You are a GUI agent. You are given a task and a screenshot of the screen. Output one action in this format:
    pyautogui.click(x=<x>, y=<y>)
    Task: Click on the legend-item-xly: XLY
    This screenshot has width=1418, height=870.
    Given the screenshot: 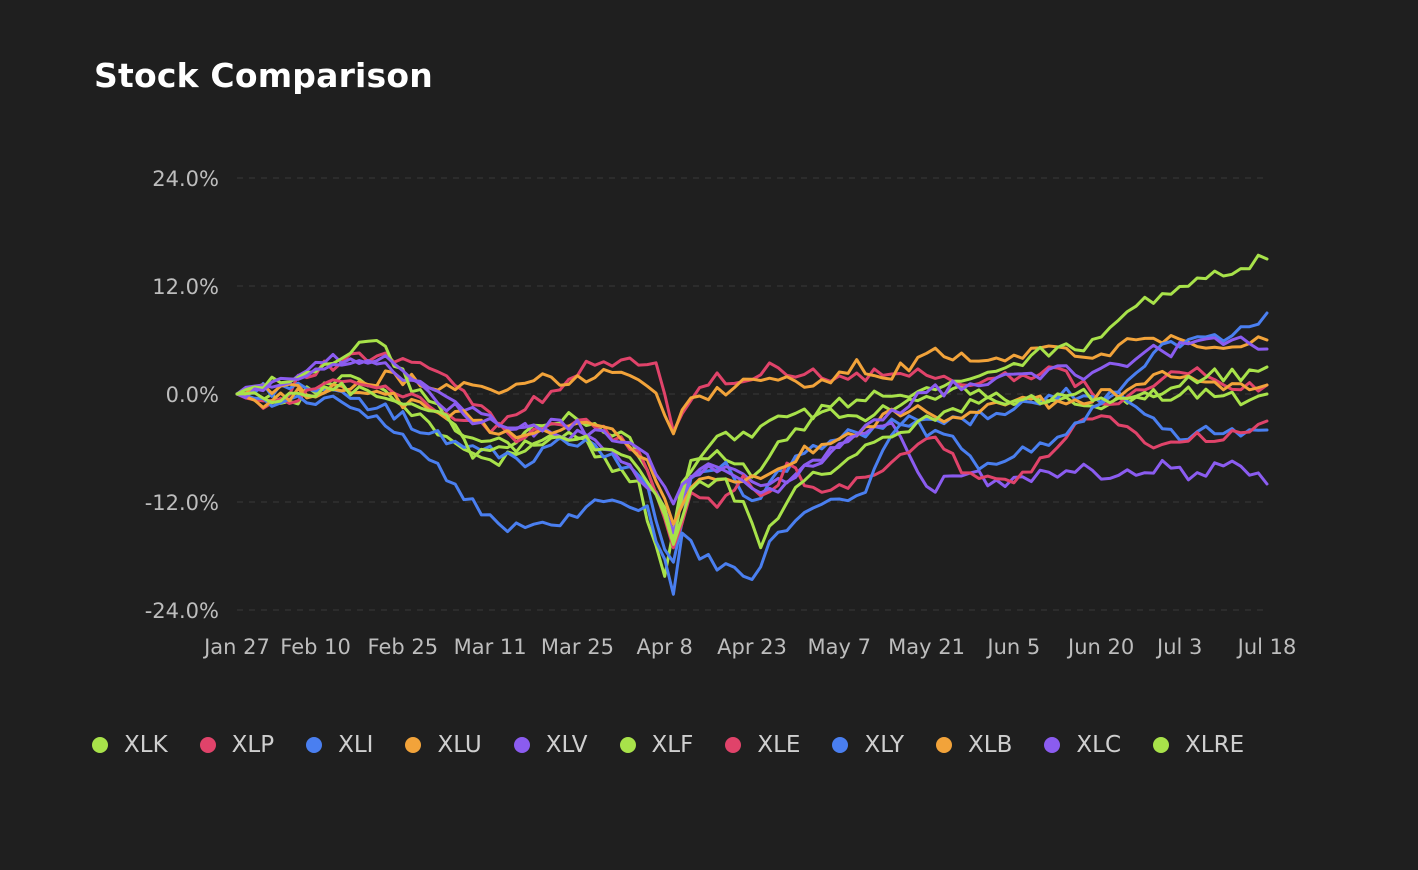 What is the action you would take?
    pyautogui.click(x=868, y=745)
    